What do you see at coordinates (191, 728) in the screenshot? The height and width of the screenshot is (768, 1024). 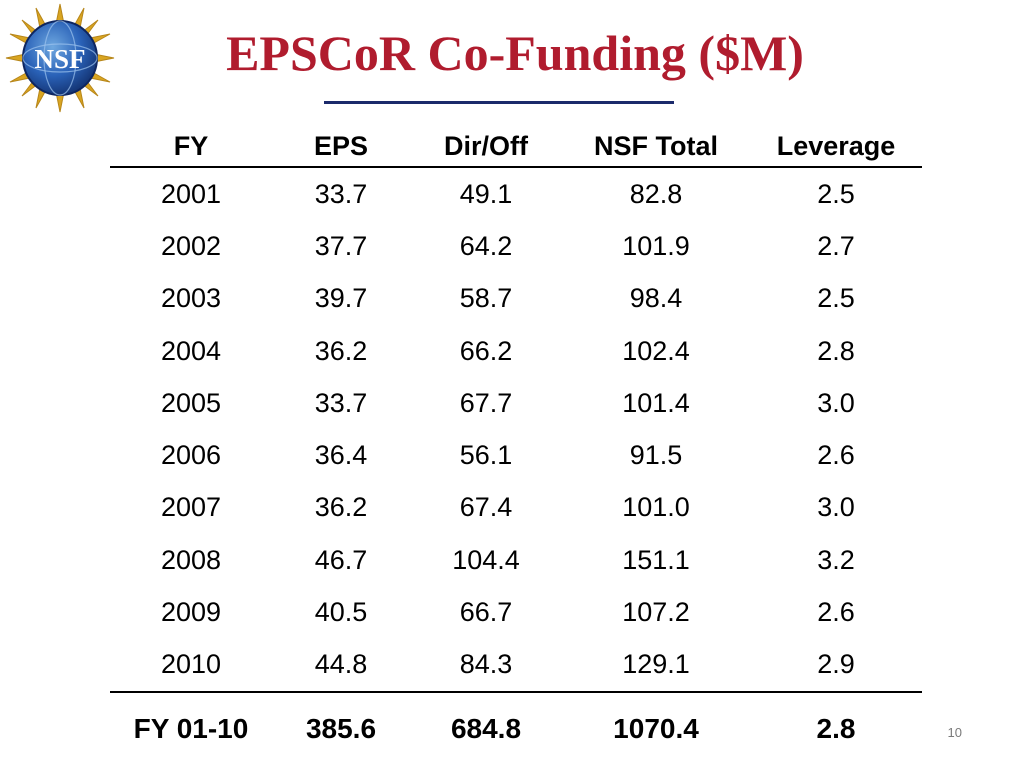 I see `total-fy: FY 01-10` at bounding box center [191, 728].